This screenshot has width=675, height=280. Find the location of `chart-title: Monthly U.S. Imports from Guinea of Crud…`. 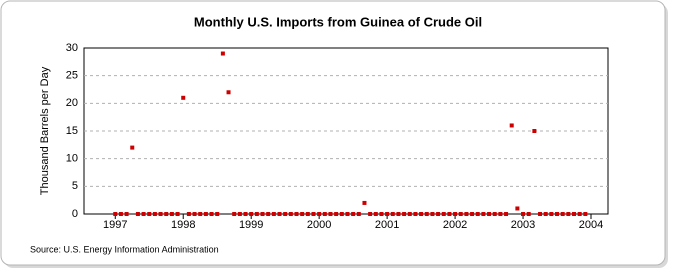

chart-title: Monthly U.S. Imports from Guinea of Crud… is located at coordinates (338, 21).